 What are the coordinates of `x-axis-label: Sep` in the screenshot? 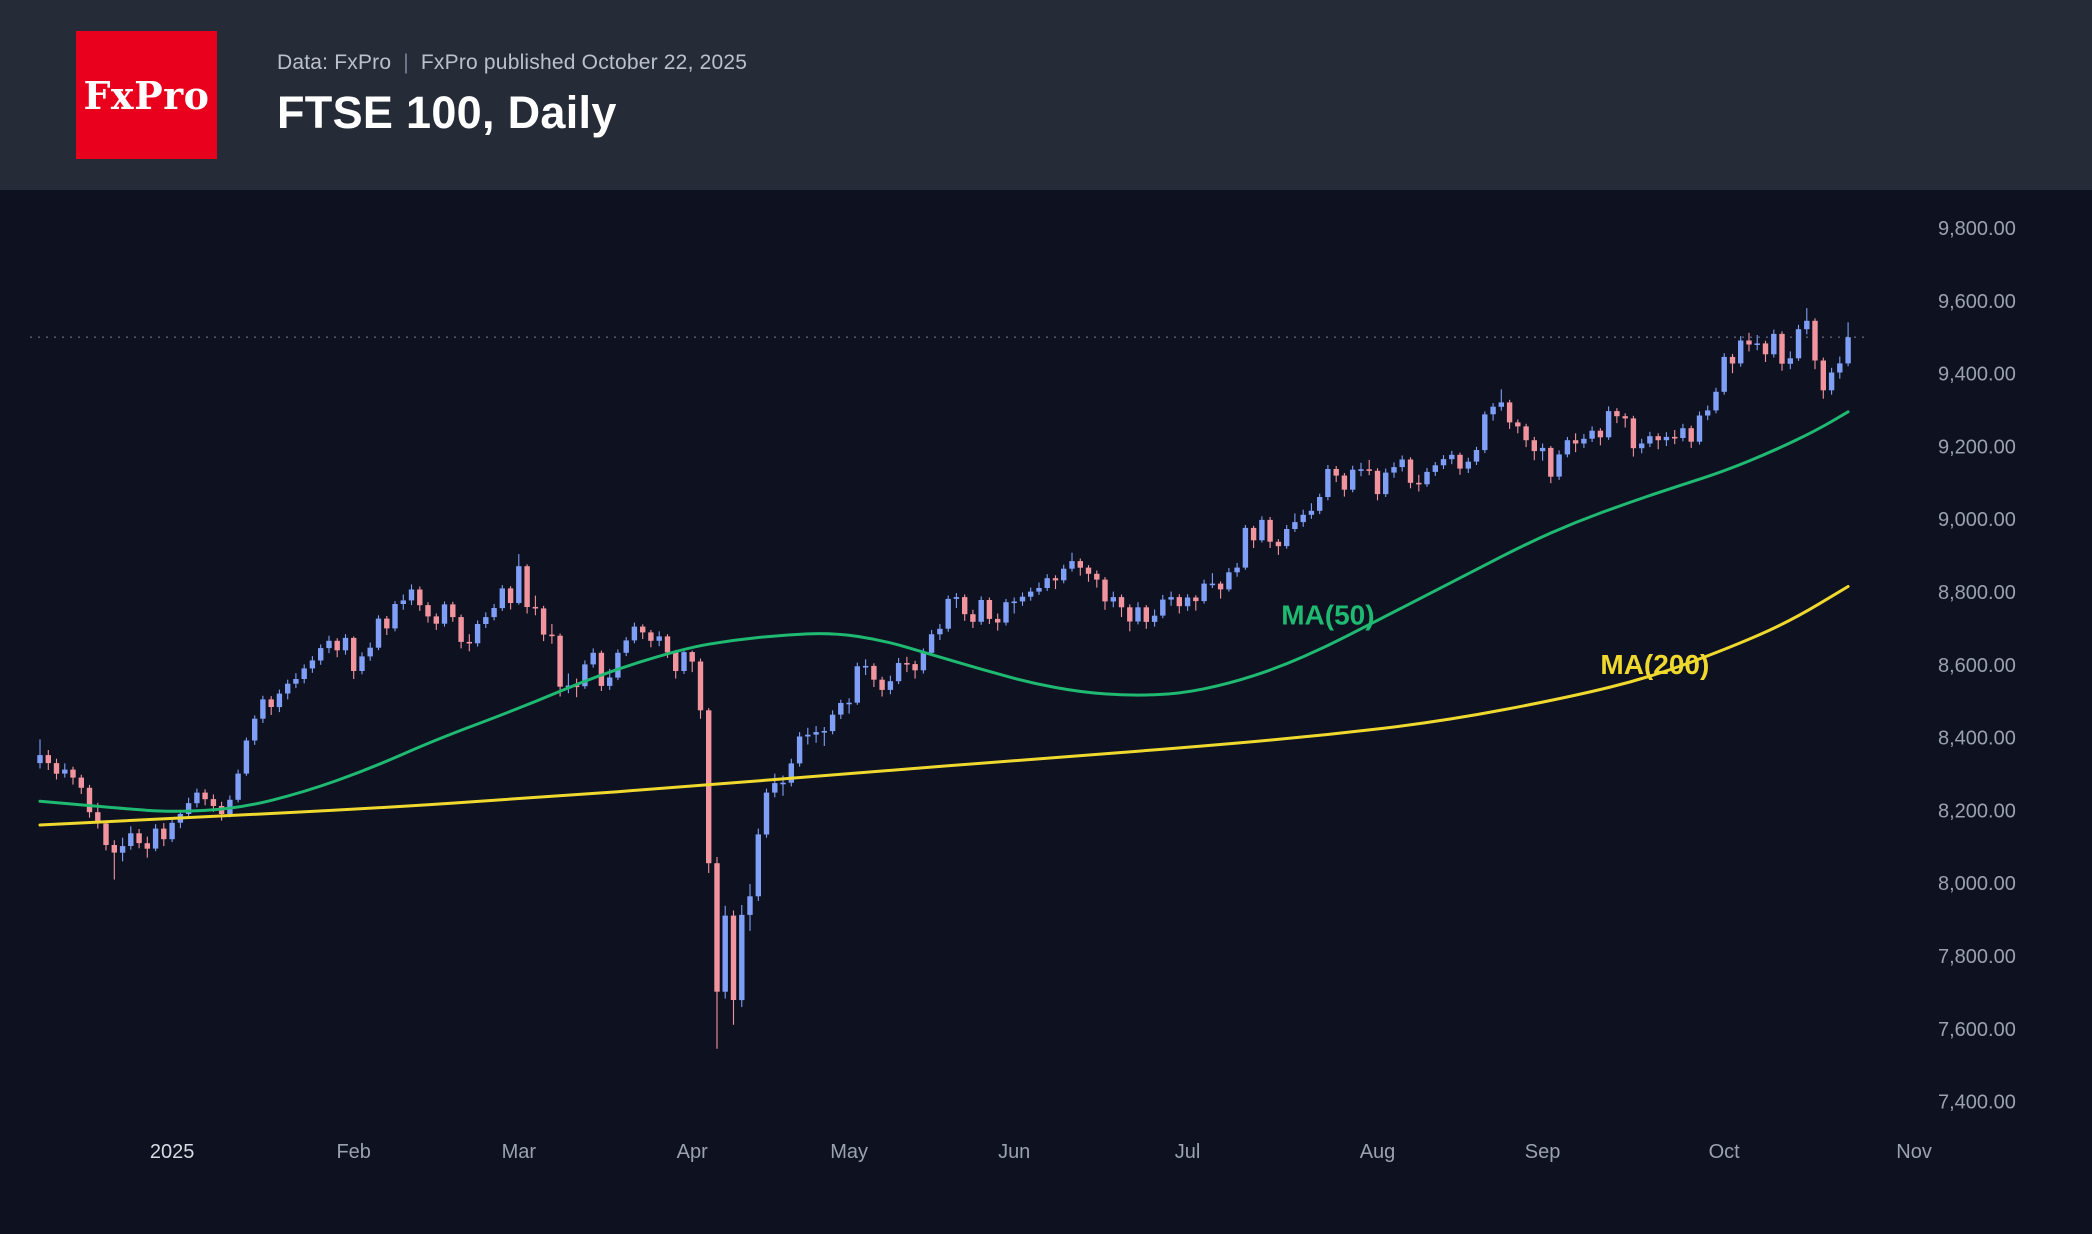 It's located at (1543, 1152).